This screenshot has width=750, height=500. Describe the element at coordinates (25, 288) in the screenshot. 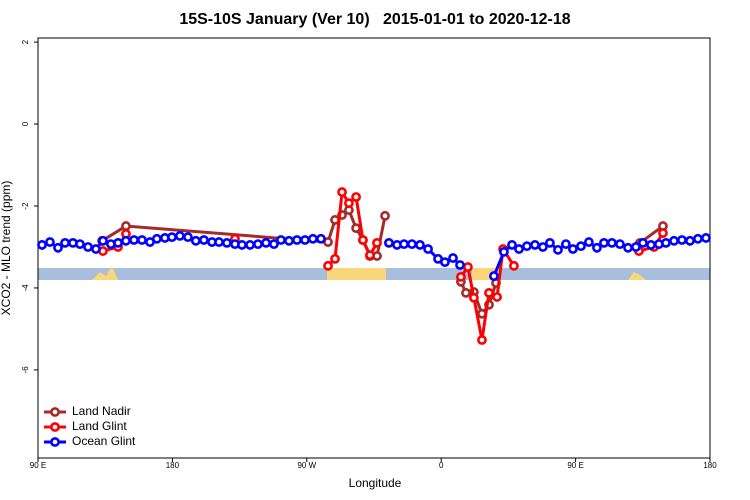

I see `y-tick-label: -4` at that location.